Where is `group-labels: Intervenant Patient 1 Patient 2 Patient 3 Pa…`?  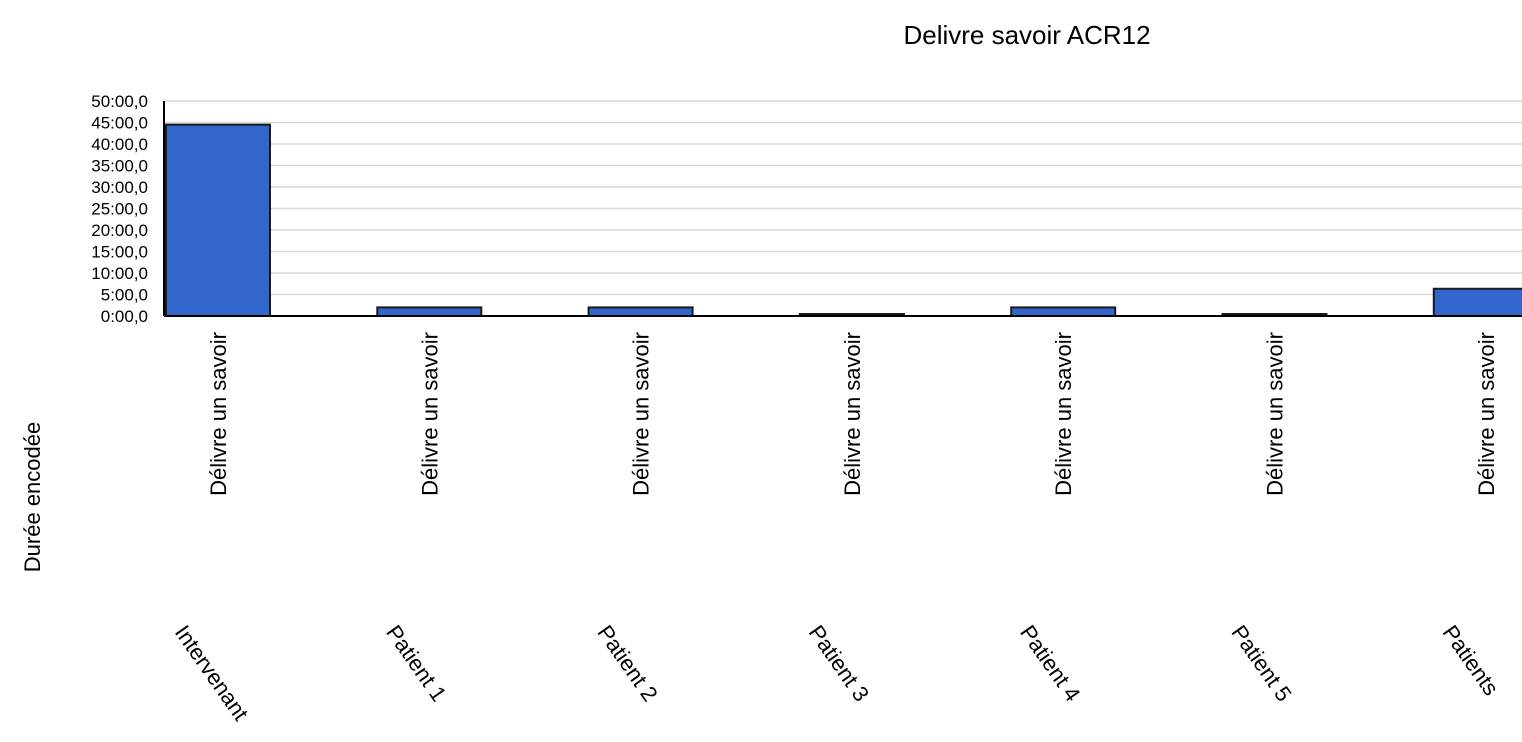
group-labels: Intervenant Patient 1 Patient 2 Patient 3 Pa… is located at coordinates (837, 673).